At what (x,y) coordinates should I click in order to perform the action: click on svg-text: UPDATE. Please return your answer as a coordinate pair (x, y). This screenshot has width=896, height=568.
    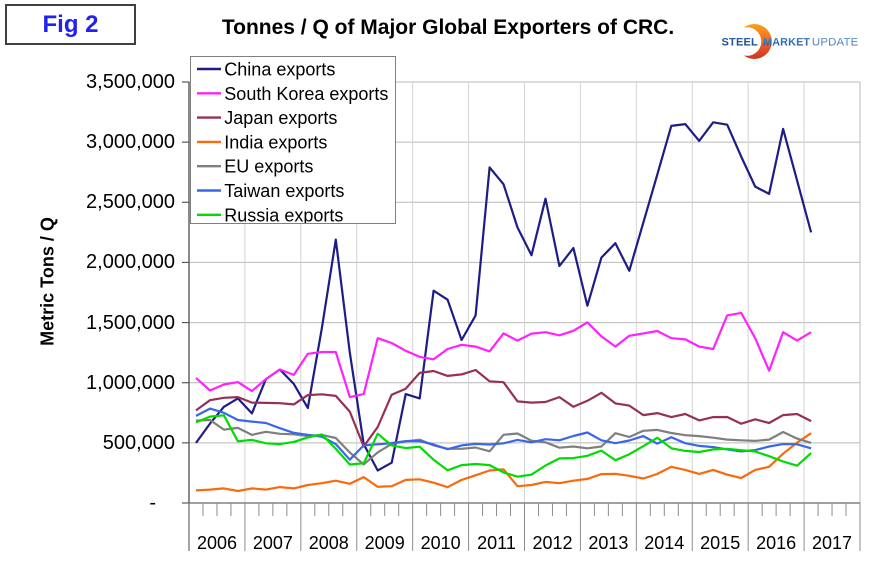
    Looking at the image, I should click on (835, 43).